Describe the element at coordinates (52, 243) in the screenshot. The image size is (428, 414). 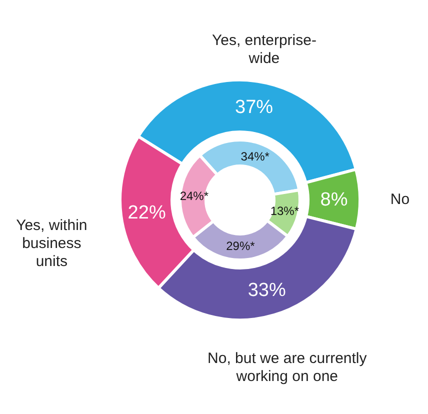
I see `slice-label: Yes, within business units` at that location.